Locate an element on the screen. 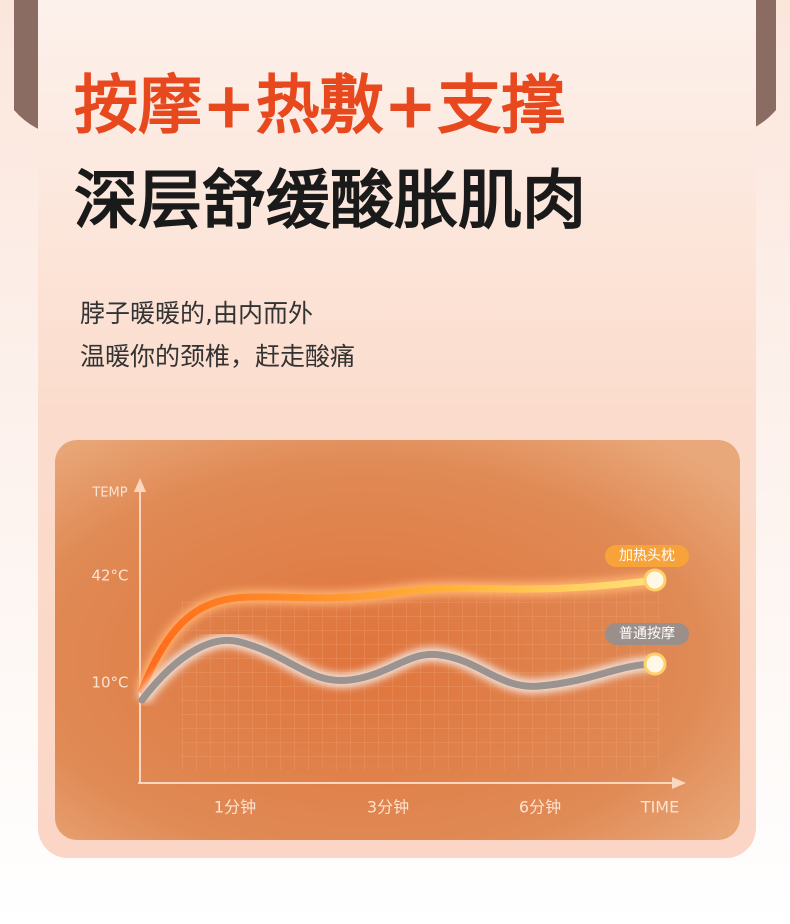  y-arrow is located at coordinates (140, 485).